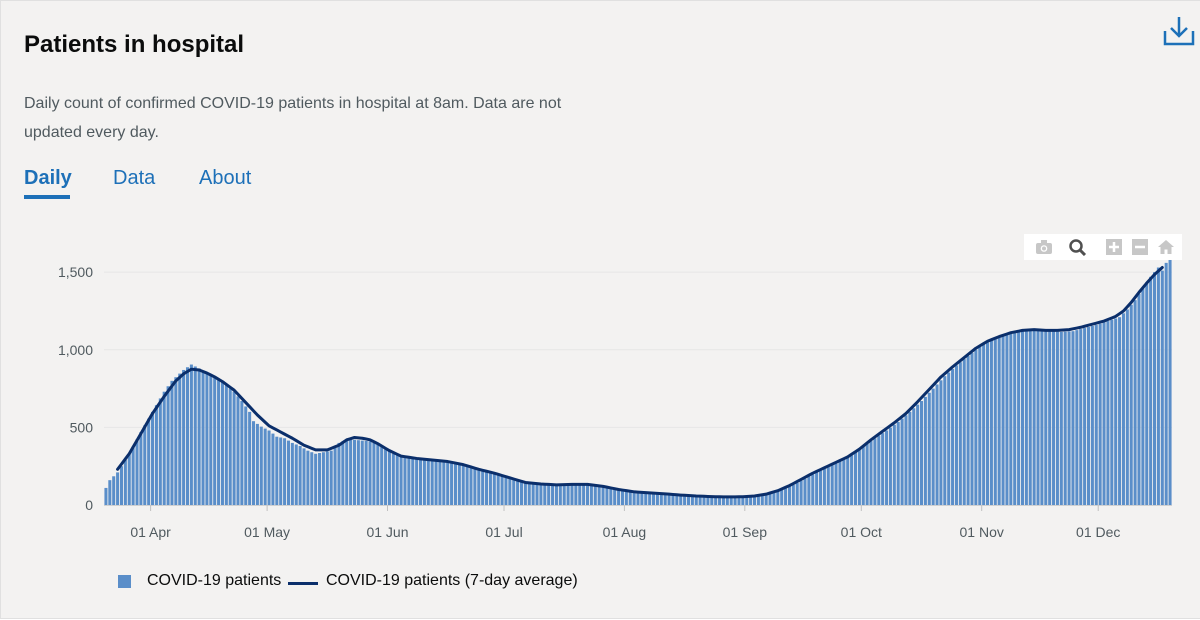  What do you see at coordinates (150, 532) in the screenshot?
I see `x-tick-label: 01 Apr` at bounding box center [150, 532].